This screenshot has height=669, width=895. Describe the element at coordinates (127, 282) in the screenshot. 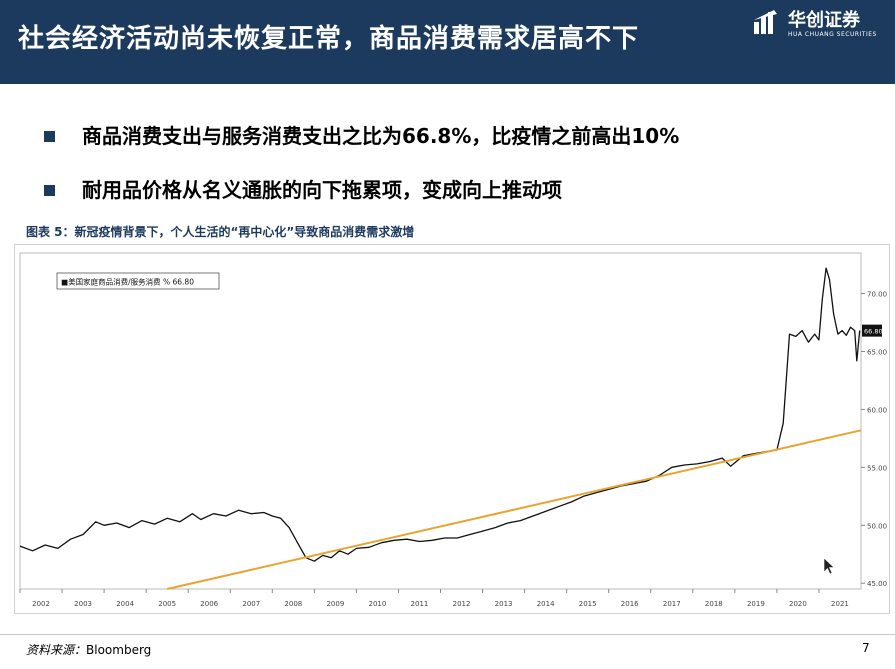

I see `legend-label: ■美国家庭商品消费/服务消费 % 66.80` at that location.